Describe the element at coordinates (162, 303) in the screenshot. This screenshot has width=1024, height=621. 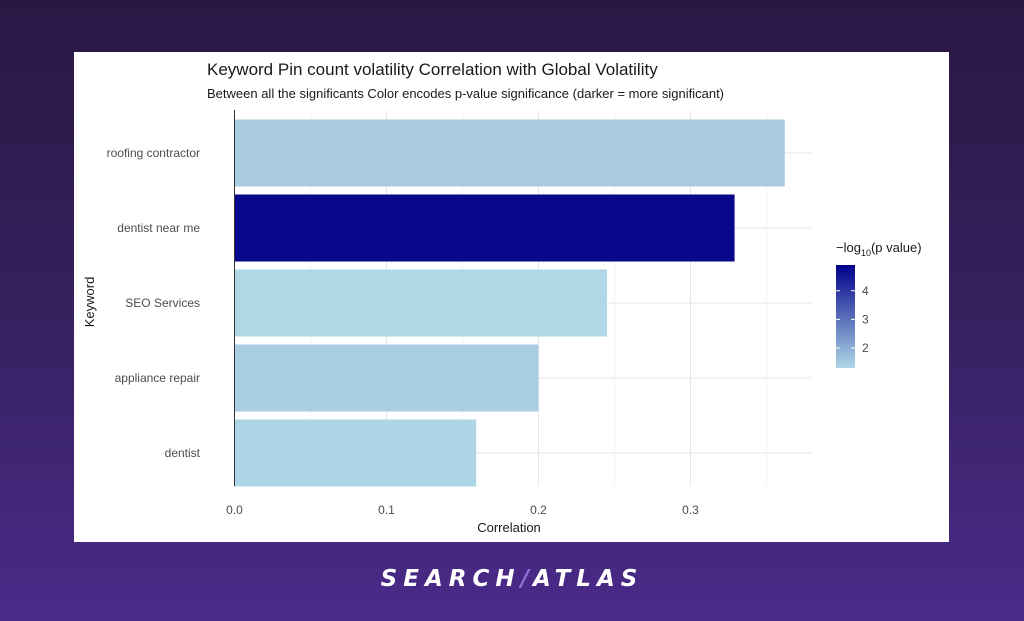
I see `y-tick-label: SEO Services` at that location.